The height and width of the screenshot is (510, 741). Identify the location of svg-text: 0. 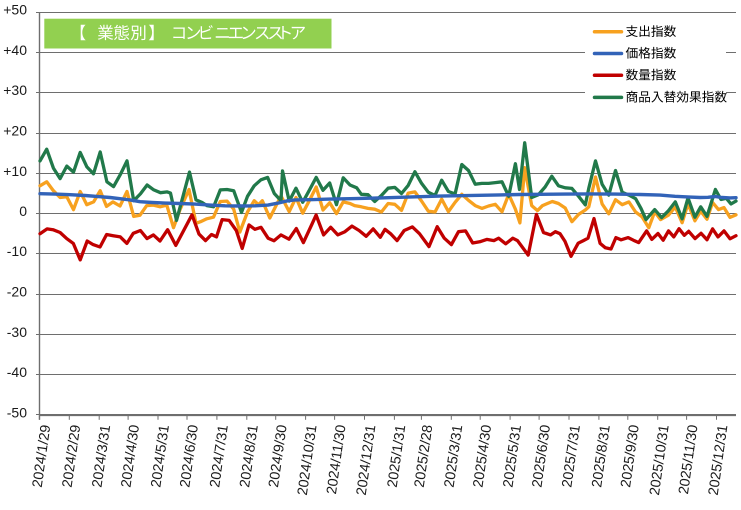
(23, 211).